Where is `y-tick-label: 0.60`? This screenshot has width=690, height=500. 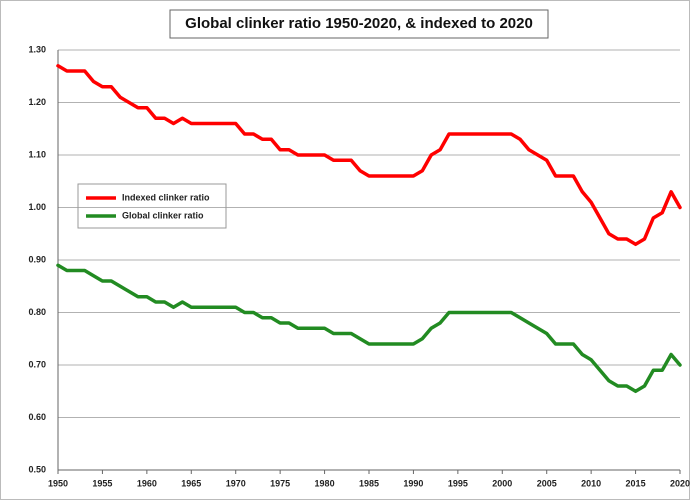
y-tick-label: 0.60 is located at coordinates (37, 417).